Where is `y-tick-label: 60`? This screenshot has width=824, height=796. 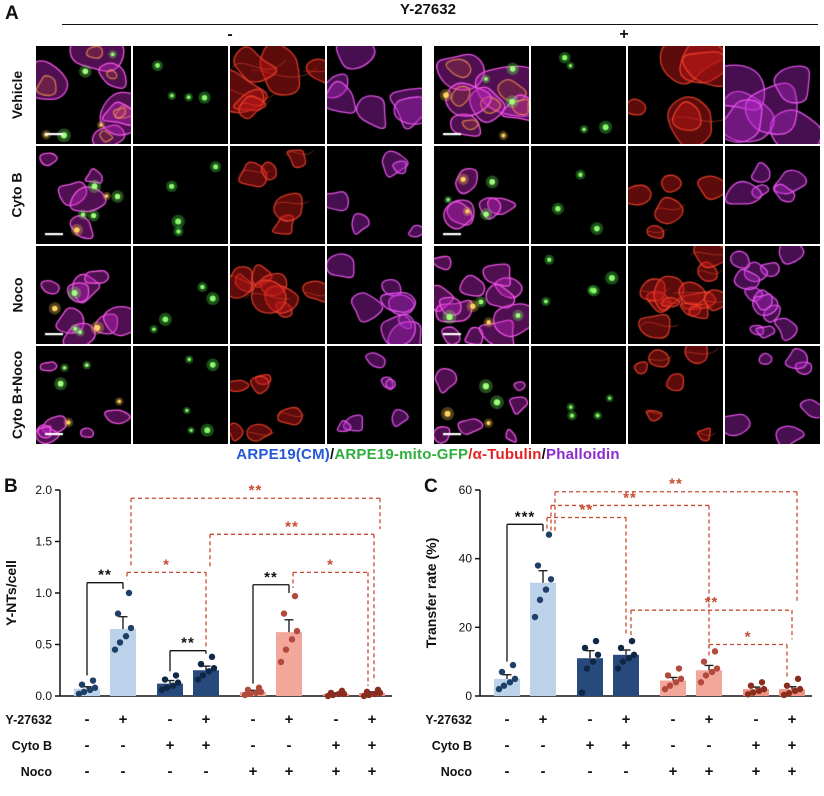 y-tick-label: 60 is located at coordinates (466, 490).